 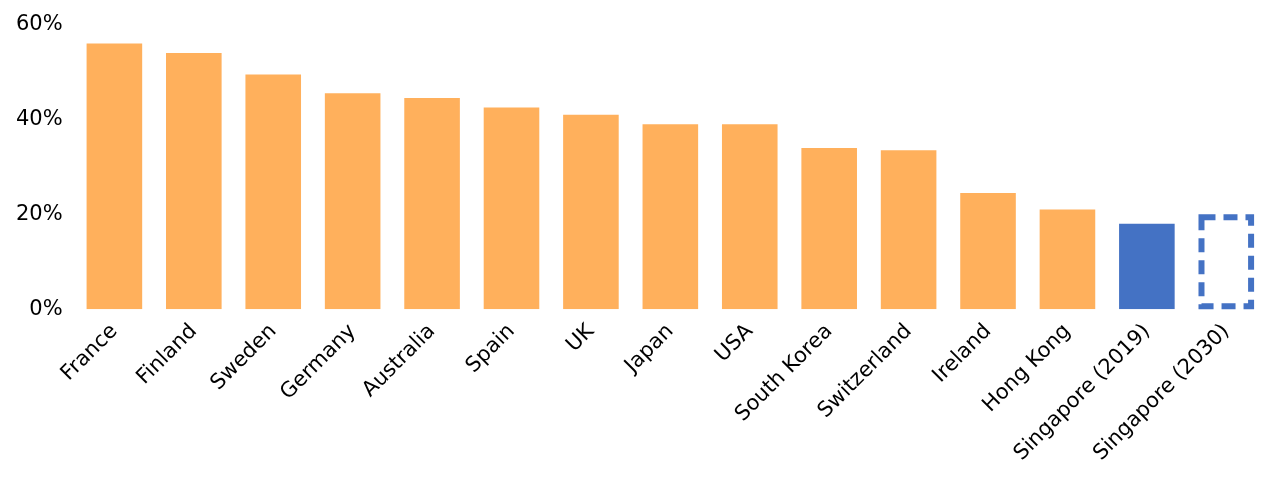 What do you see at coordinates (46, 307) in the screenshot?
I see `y-tick-label: 0%` at bounding box center [46, 307].